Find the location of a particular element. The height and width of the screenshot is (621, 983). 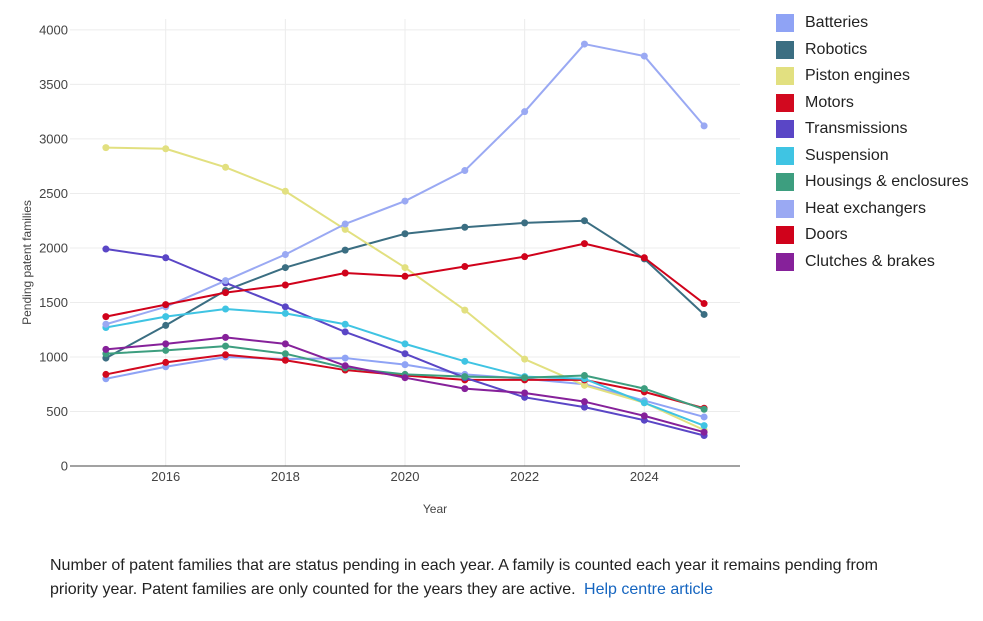

y-tick-label: 500 is located at coordinates (57, 411).